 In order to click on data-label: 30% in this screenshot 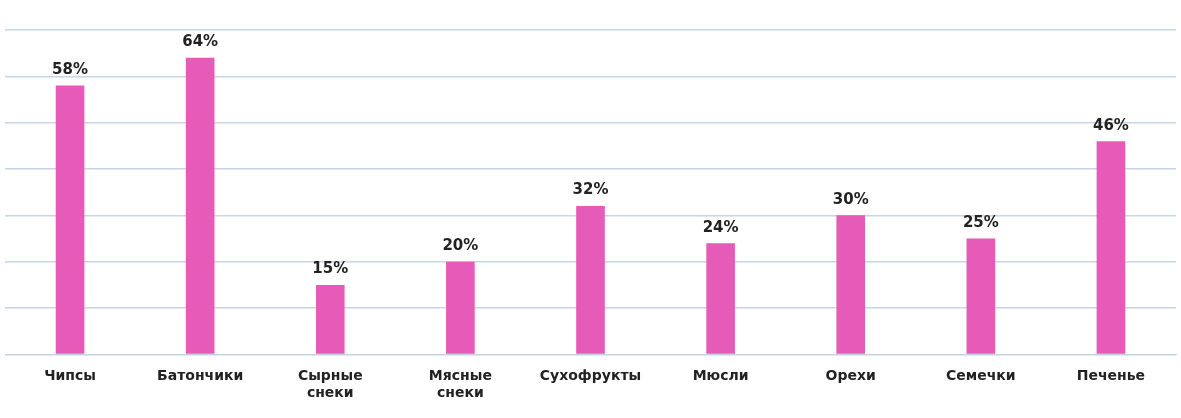, I will do `click(850, 198)`.